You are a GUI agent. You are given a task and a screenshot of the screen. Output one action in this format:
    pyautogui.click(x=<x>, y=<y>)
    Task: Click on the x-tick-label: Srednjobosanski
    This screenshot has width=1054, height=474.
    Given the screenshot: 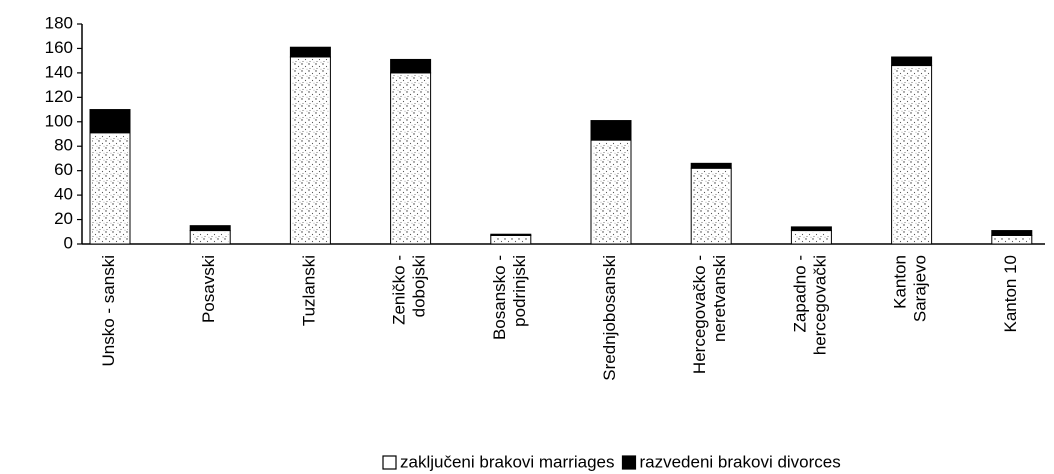 What is the action you would take?
    pyautogui.click(x=609, y=318)
    